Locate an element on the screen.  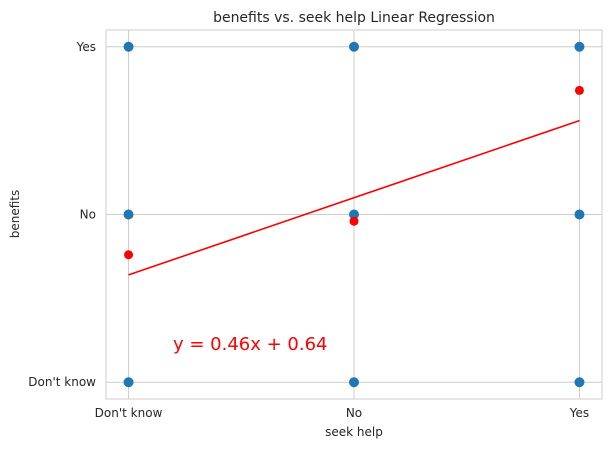
x-tick-label: Don't know is located at coordinates (129, 413).